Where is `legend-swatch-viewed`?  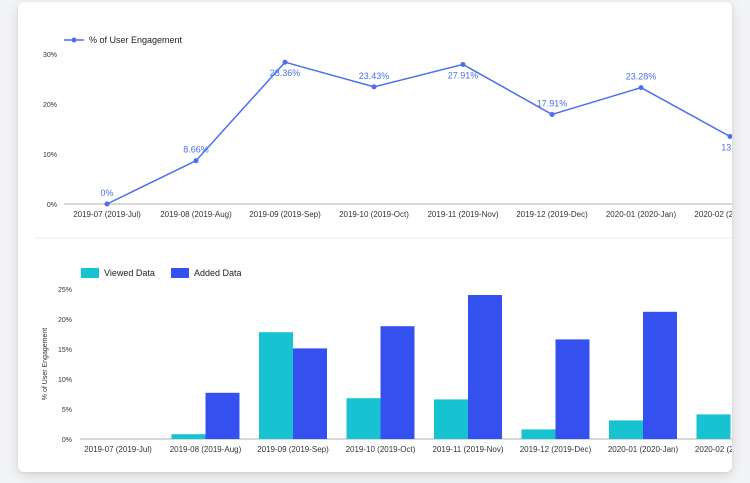
legend-swatch-viewed is located at coordinates (90, 273).